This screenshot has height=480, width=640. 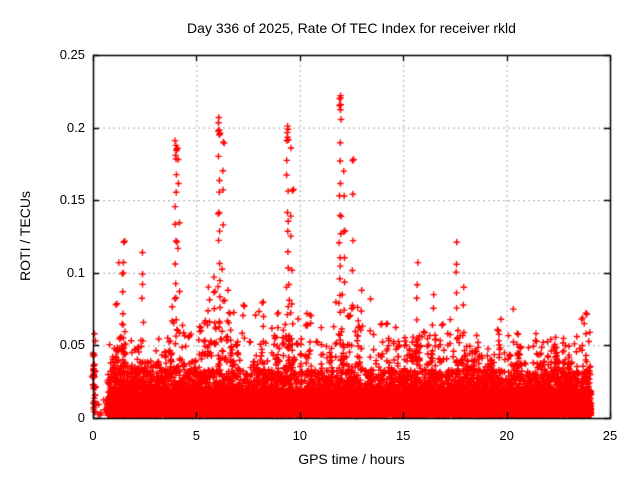 What do you see at coordinates (610, 435) in the screenshot?
I see `x-tick-label: 25` at bounding box center [610, 435].